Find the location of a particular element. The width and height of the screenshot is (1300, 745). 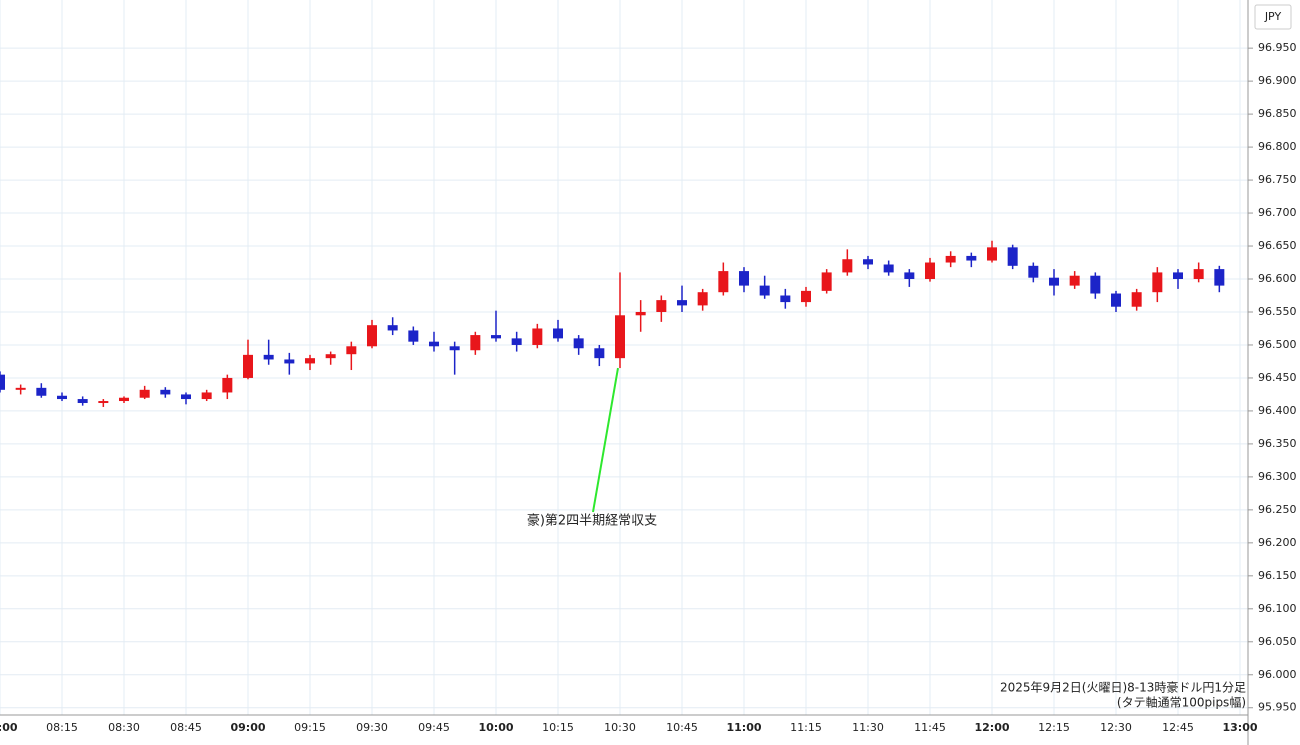

y-tick-label: 96.100 is located at coordinates (1277, 608).